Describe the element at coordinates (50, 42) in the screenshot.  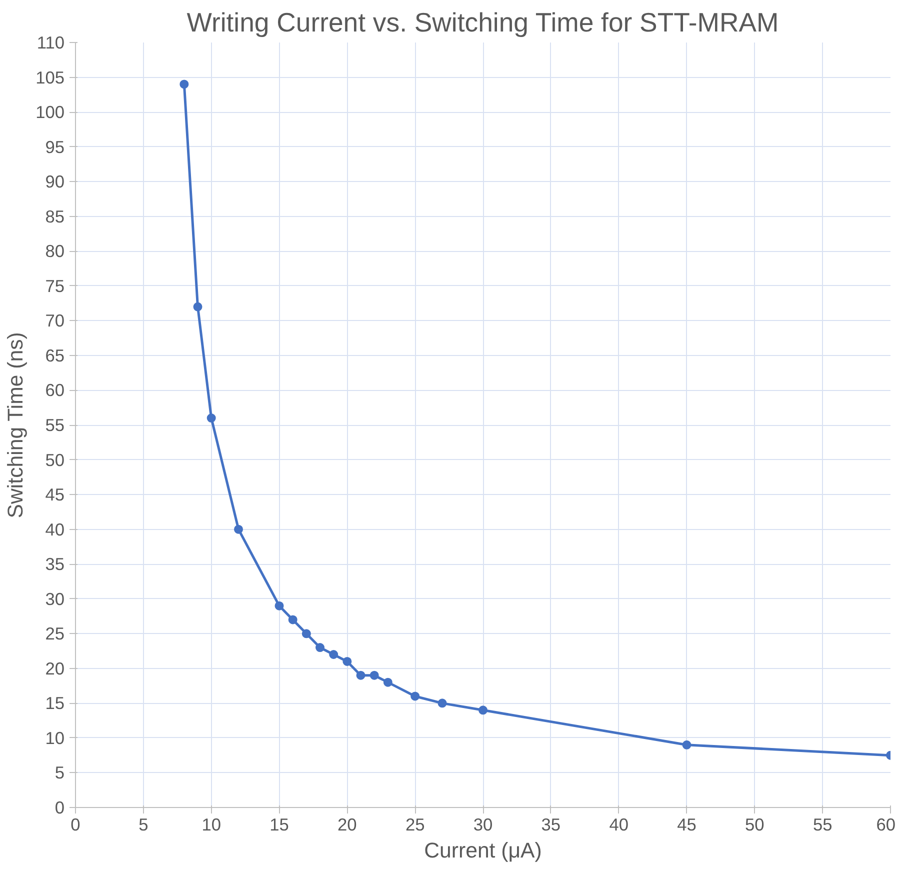
I see `y-tick-label: 110` at that location.